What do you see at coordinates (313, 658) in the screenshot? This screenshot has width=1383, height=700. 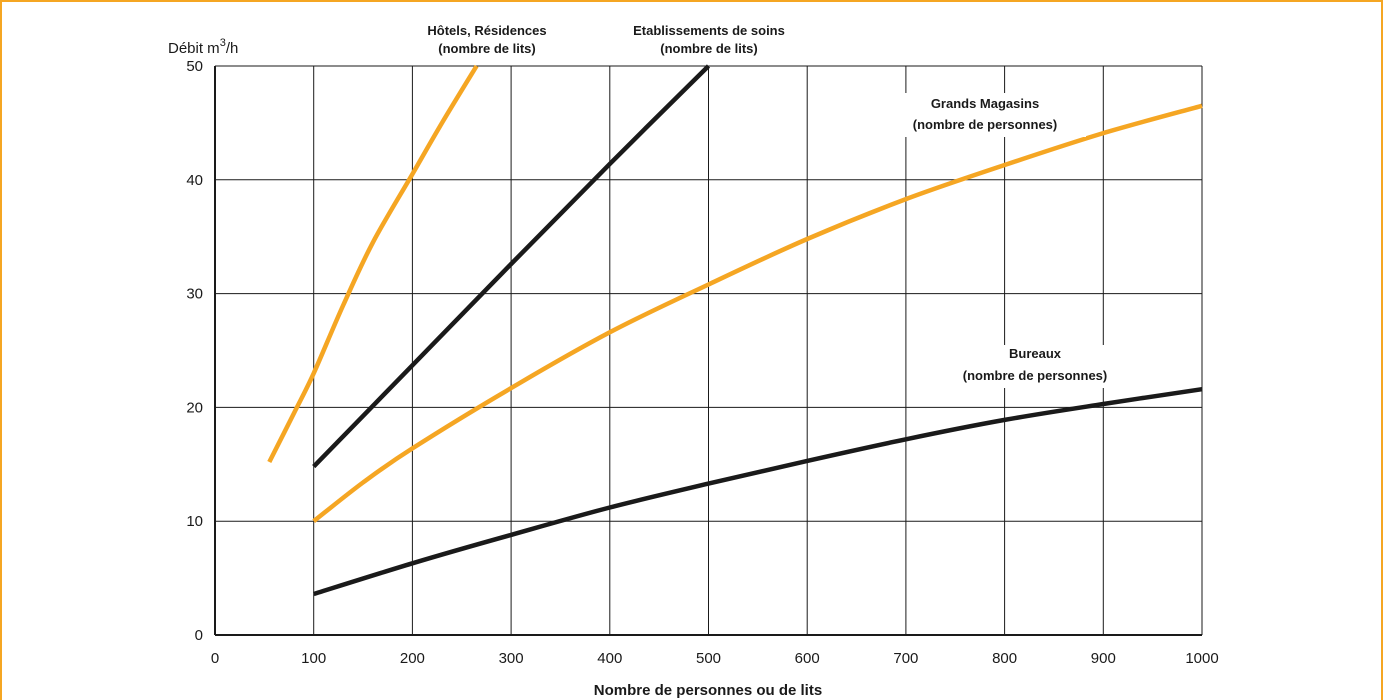 I see `x-tick-100: 100` at bounding box center [313, 658].